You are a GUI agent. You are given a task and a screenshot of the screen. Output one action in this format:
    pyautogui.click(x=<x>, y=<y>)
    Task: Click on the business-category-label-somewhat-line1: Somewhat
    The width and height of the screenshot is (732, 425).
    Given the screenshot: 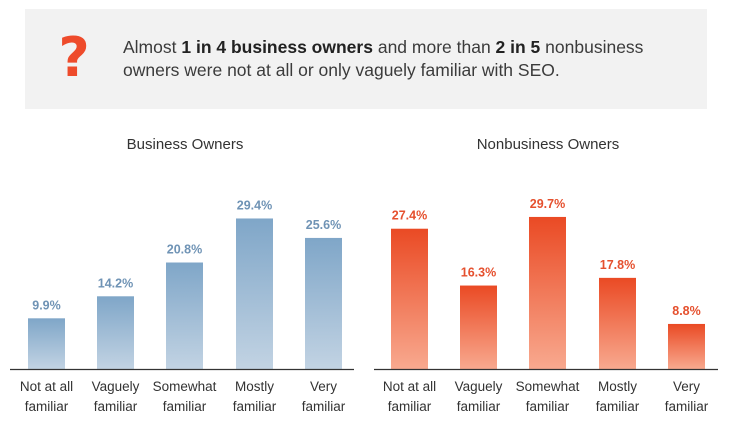 What is the action you would take?
    pyautogui.click(x=185, y=386)
    